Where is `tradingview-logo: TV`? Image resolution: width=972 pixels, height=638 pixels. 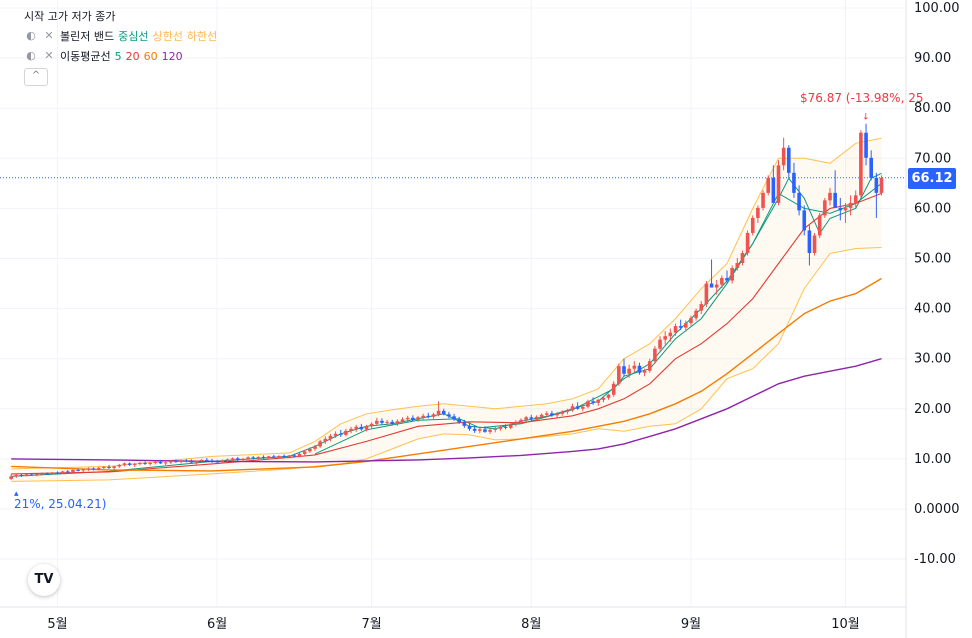 tradingview-logo: TV is located at coordinates (44, 580).